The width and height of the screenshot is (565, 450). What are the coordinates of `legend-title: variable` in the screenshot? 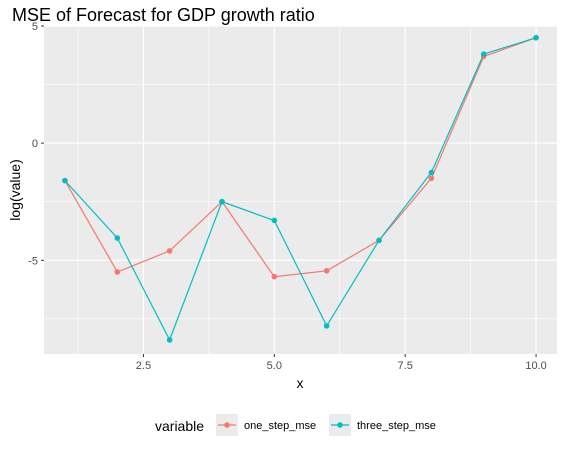 It's located at (179, 426).